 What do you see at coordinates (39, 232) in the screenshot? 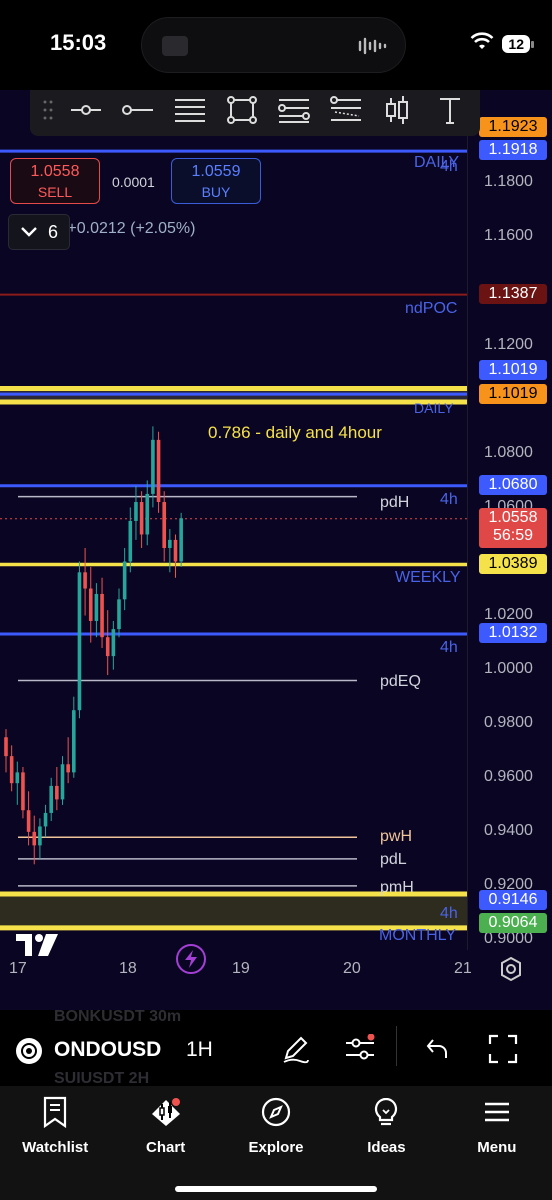
I see `layers-toggle-button: 6` at bounding box center [39, 232].